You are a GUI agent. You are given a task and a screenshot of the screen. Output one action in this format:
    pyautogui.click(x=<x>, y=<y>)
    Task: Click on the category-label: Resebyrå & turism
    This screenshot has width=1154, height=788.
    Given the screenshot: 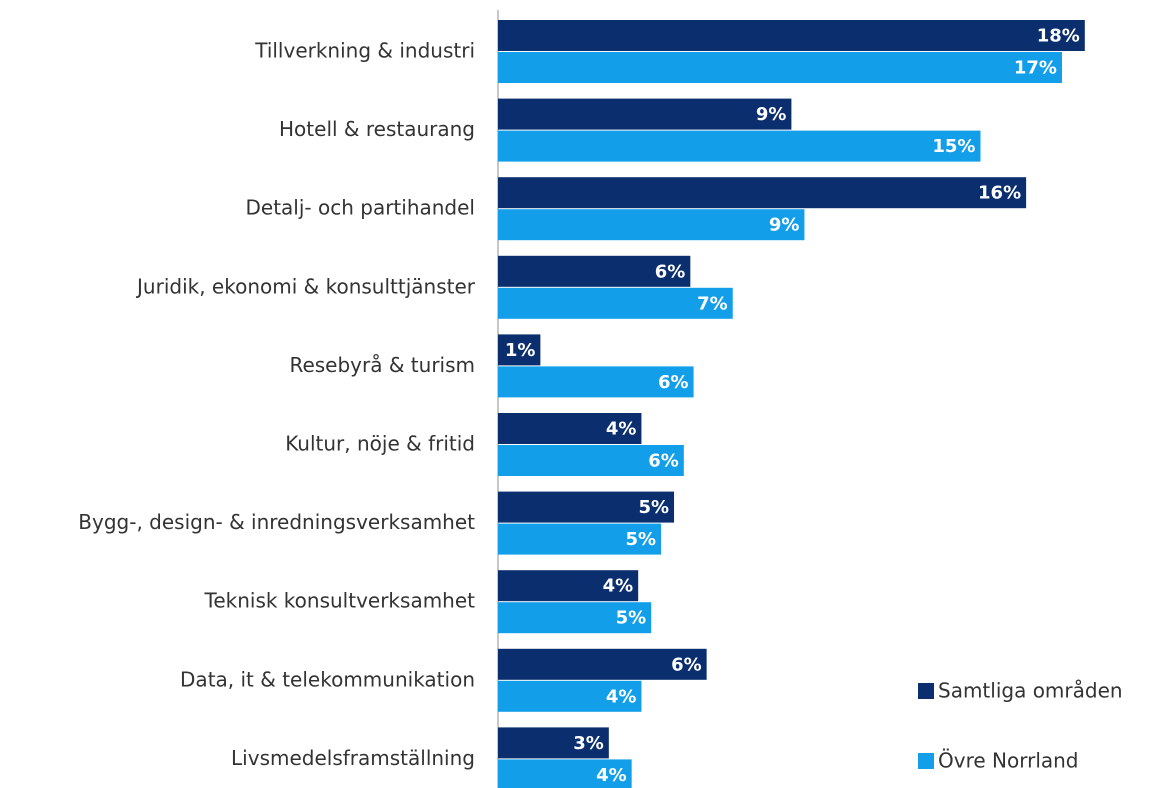 What is the action you would take?
    pyautogui.click(x=382, y=365)
    